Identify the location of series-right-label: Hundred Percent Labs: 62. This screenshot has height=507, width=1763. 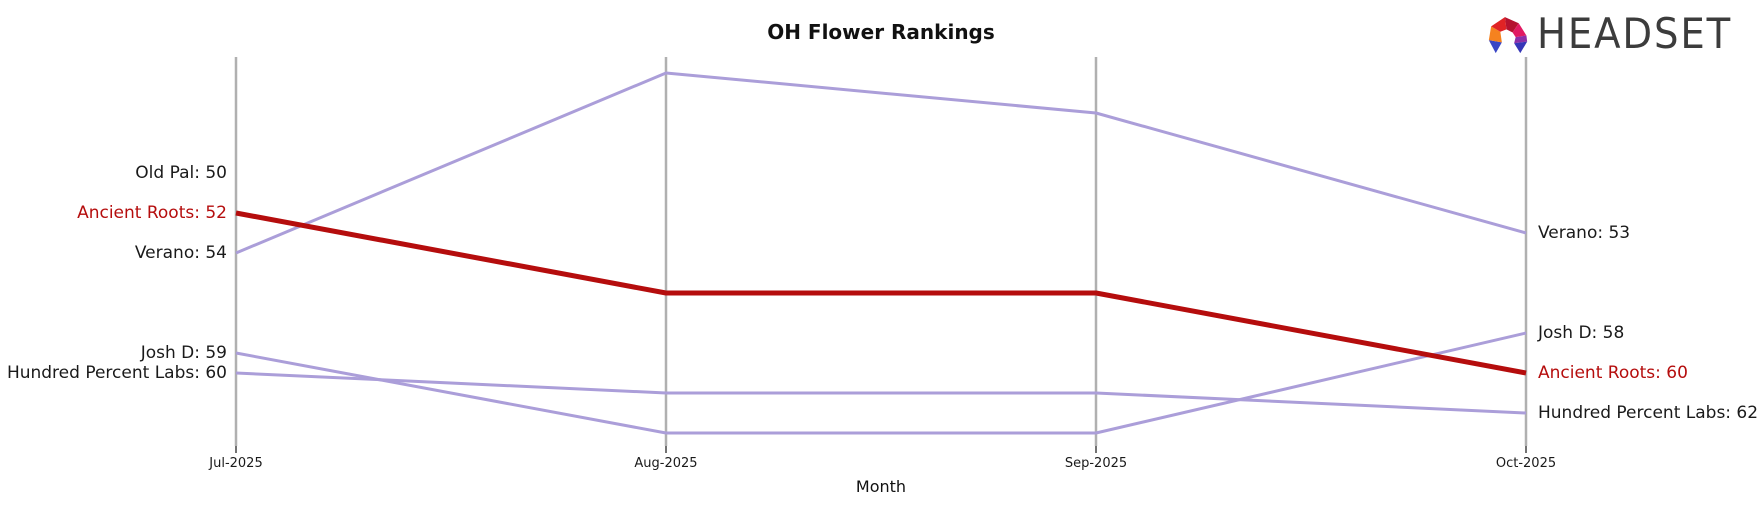
(1648, 413).